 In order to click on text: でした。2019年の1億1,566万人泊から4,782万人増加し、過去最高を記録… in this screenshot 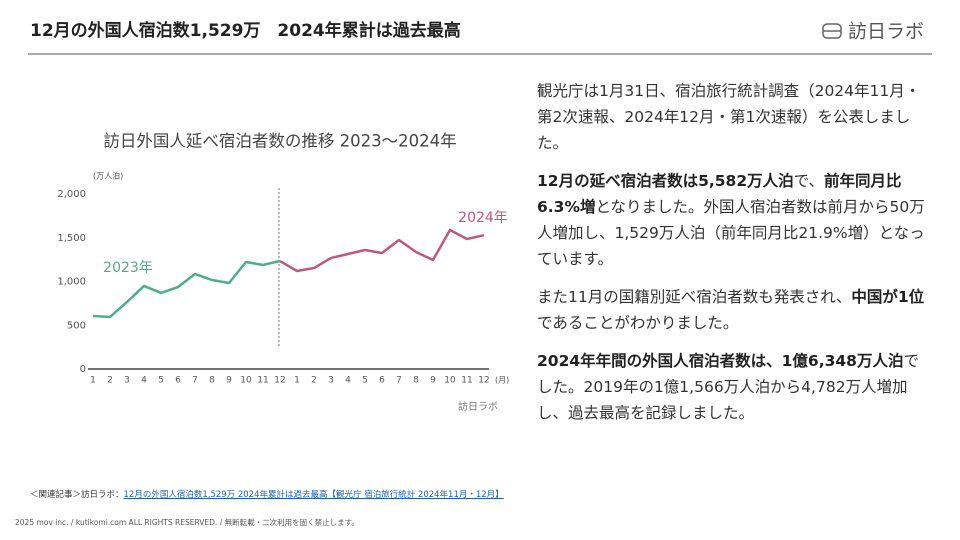, I will do `click(728, 387)`.